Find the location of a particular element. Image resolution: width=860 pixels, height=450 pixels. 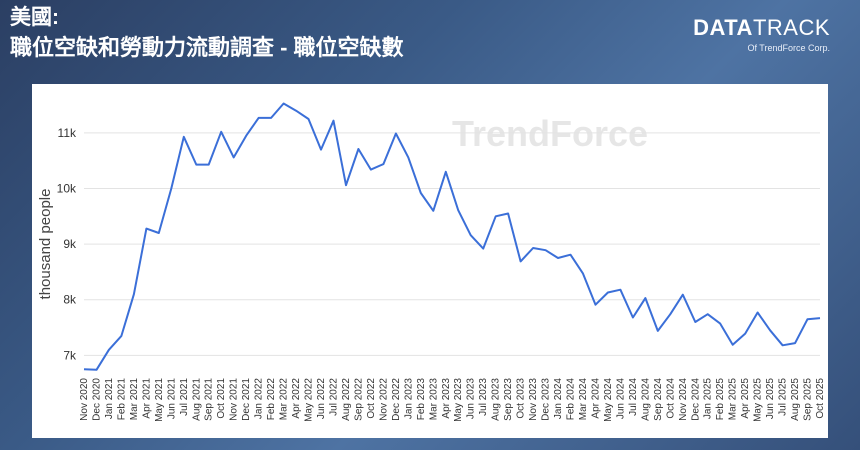

x-tick-label: Jan 2024 is located at coordinates (558, 399).